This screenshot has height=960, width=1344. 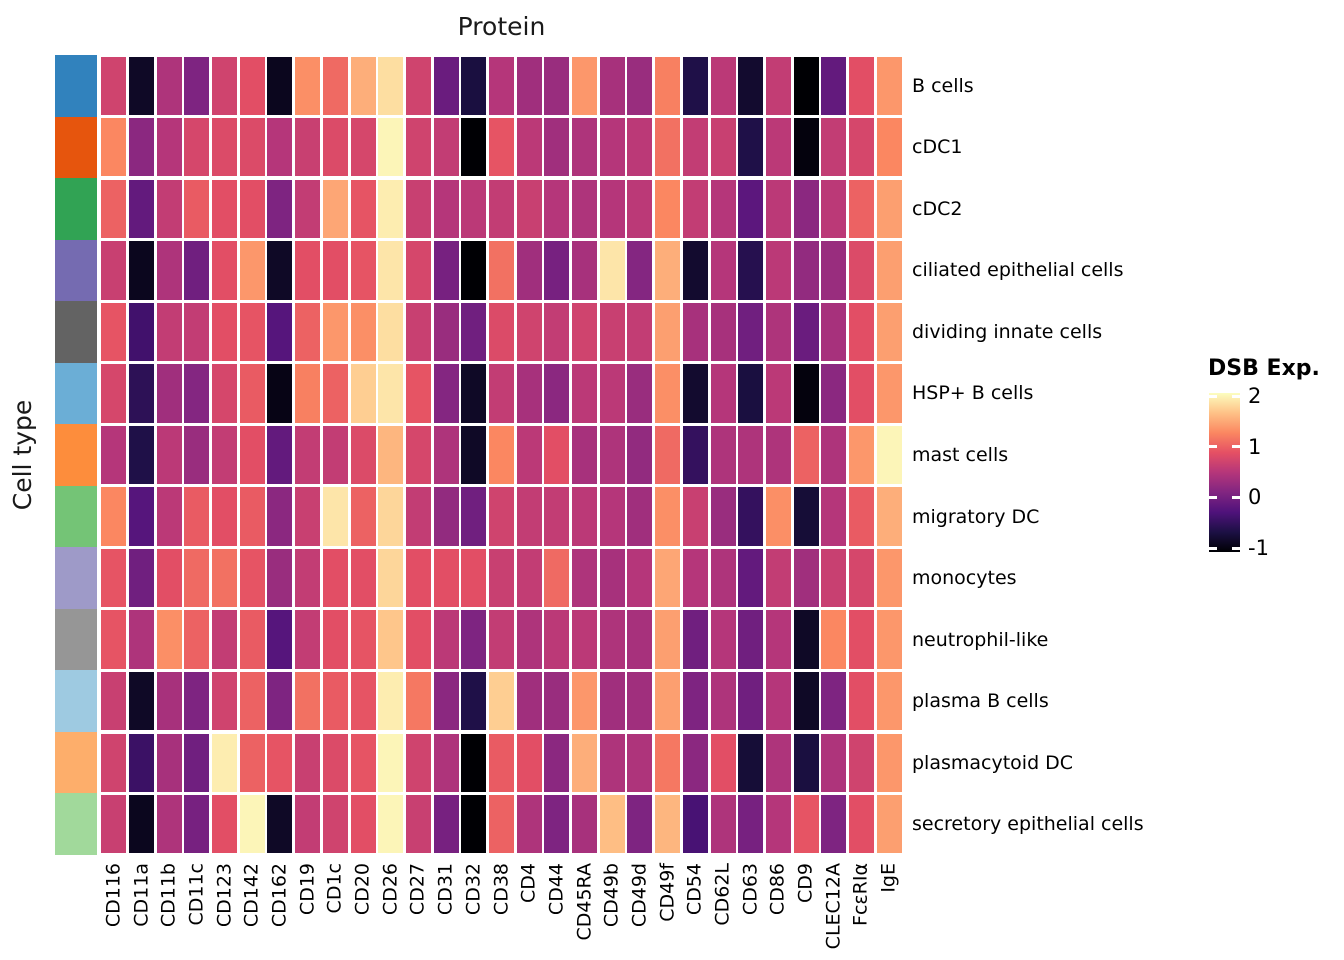 I want to click on column-label: CD116, so click(x=113, y=895).